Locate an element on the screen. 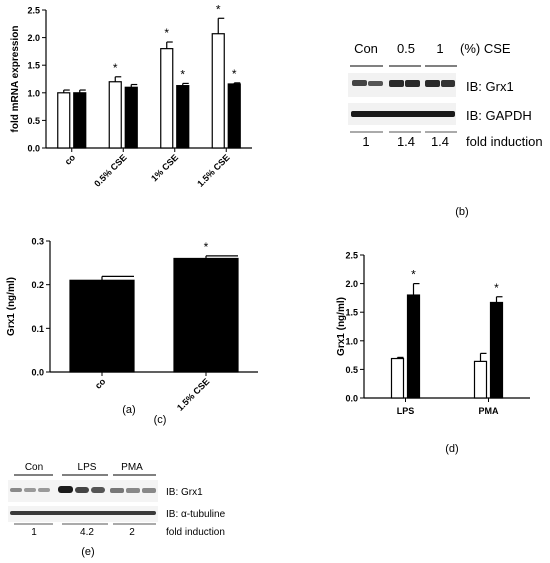 The width and height of the screenshot is (550, 563). blot-e-fold-pma: 2 is located at coordinates (132, 532).